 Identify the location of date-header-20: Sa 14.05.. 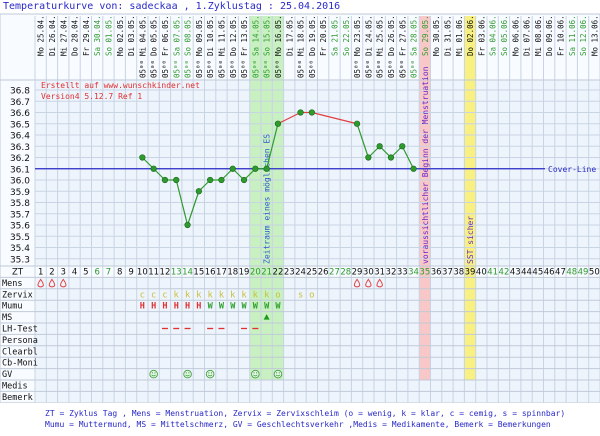
(255, 35).